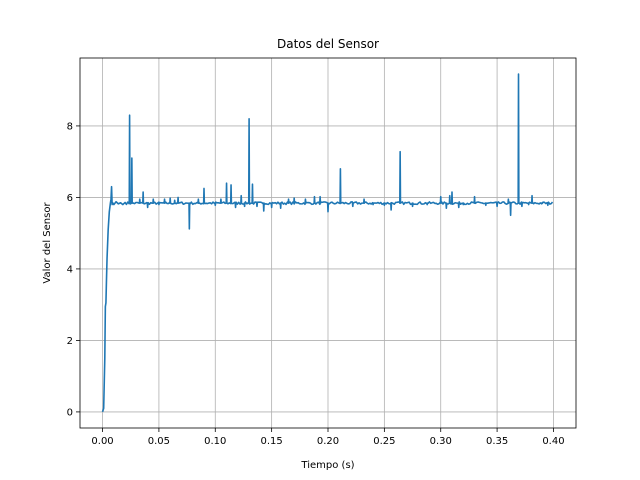 The width and height of the screenshot is (640, 480). Describe the element at coordinates (384, 441) in the screenshot. I see `x-tick-label: 0.25` at that location.